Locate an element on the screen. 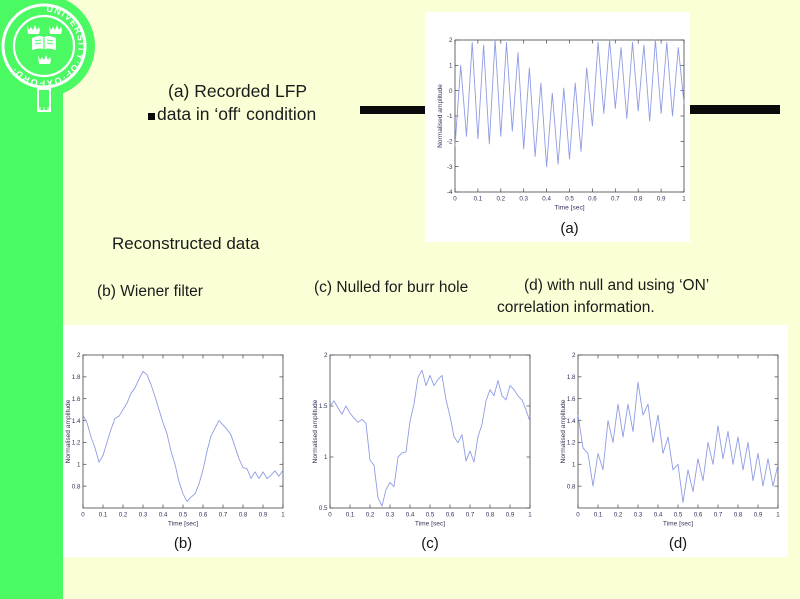 Image resolution: width=800 pixels, height=599 pixels. svg-text: (b) is located at coordinates (183, 543).